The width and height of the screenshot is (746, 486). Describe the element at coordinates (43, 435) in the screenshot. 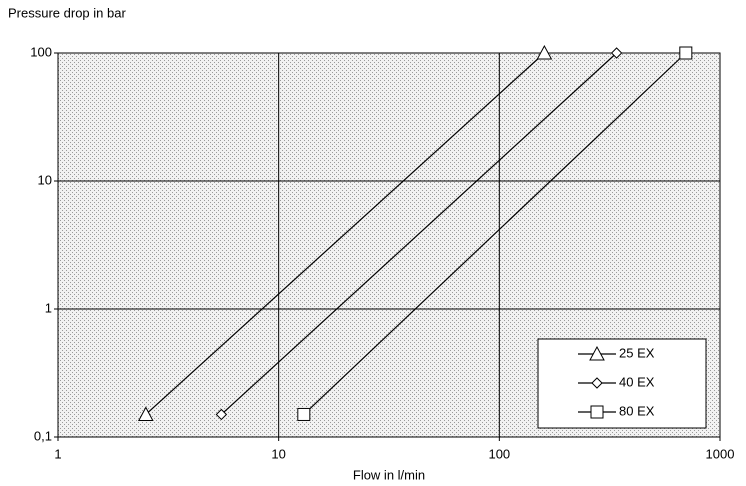

I see `y-tick-label: 0,1` at that location.